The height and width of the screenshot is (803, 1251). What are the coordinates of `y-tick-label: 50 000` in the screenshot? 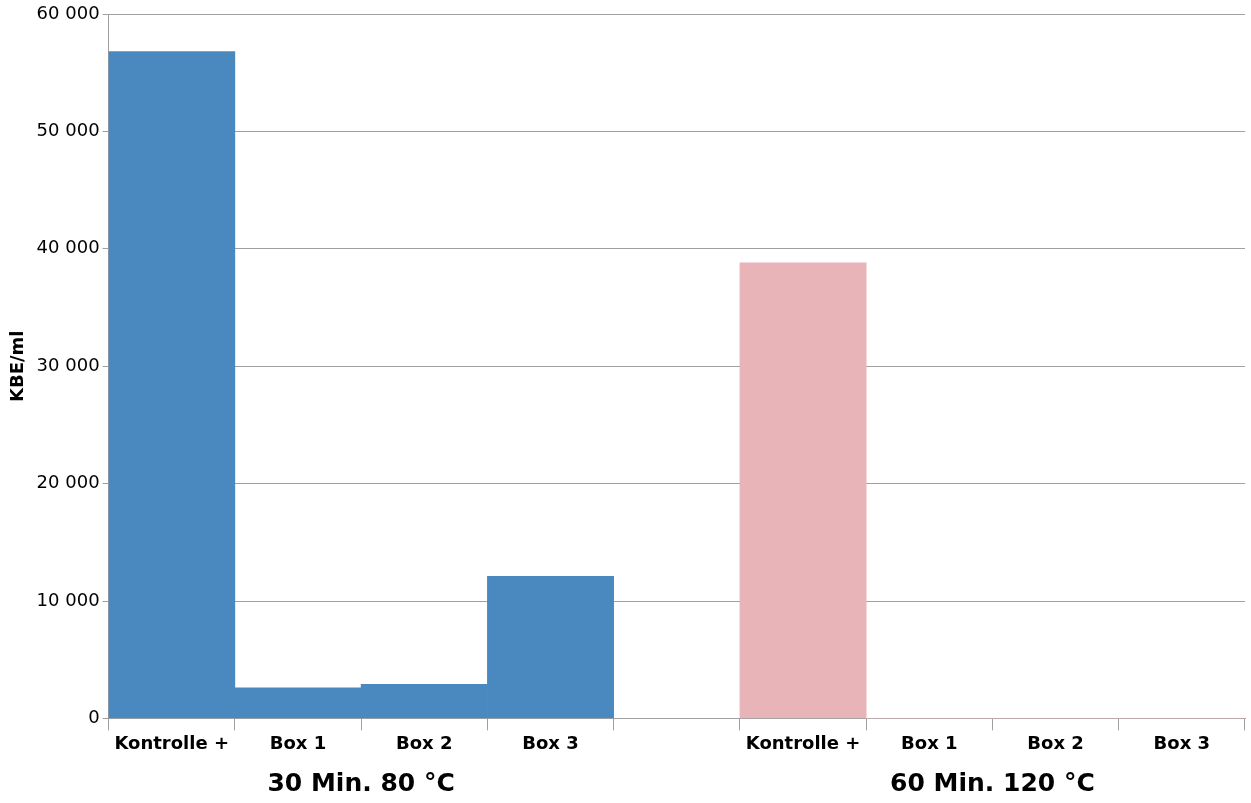 It's located at (68, 130).